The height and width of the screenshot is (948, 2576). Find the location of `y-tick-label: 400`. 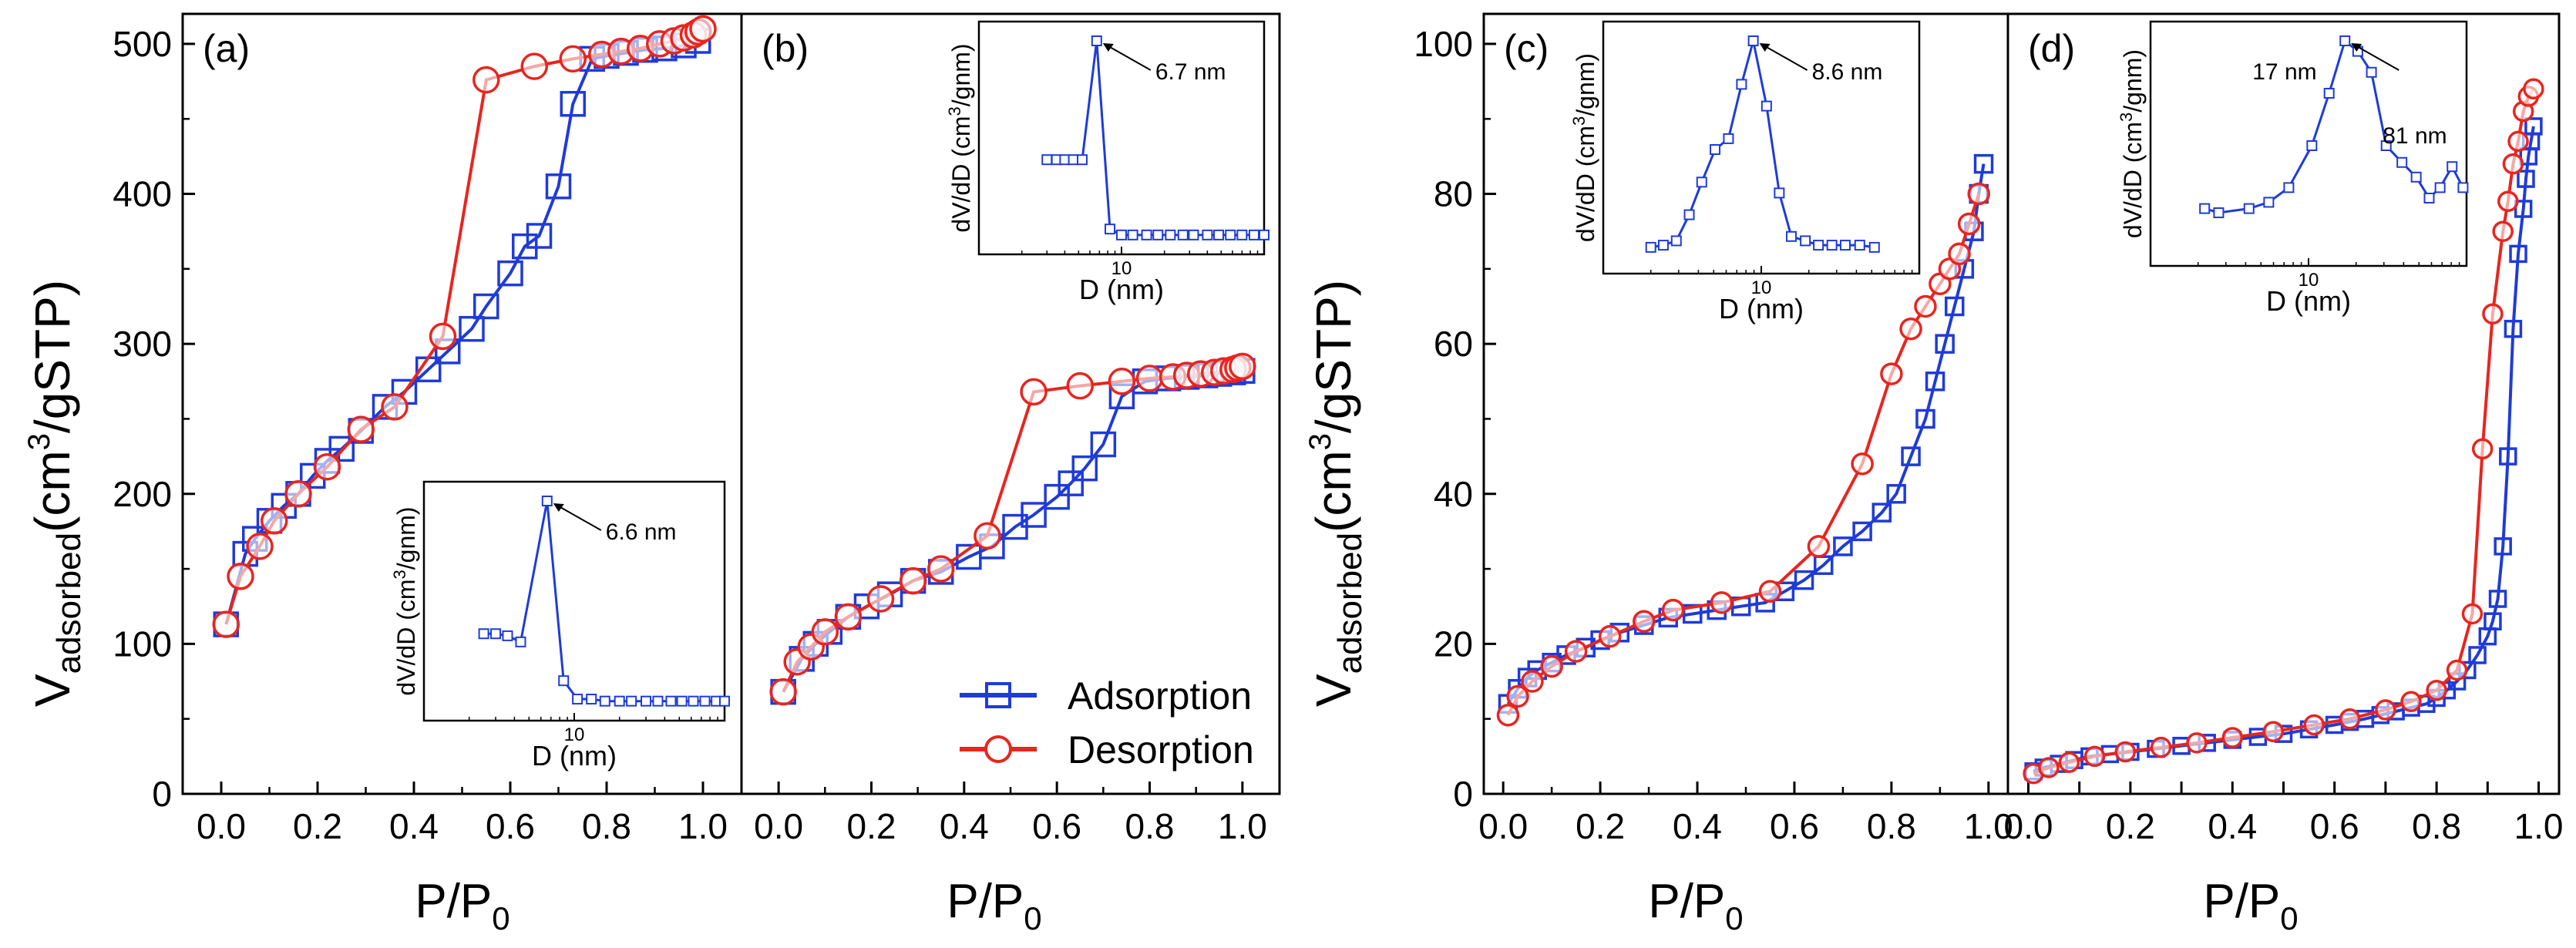

y-tick-label: 400 is located at coordinates (142, 194).